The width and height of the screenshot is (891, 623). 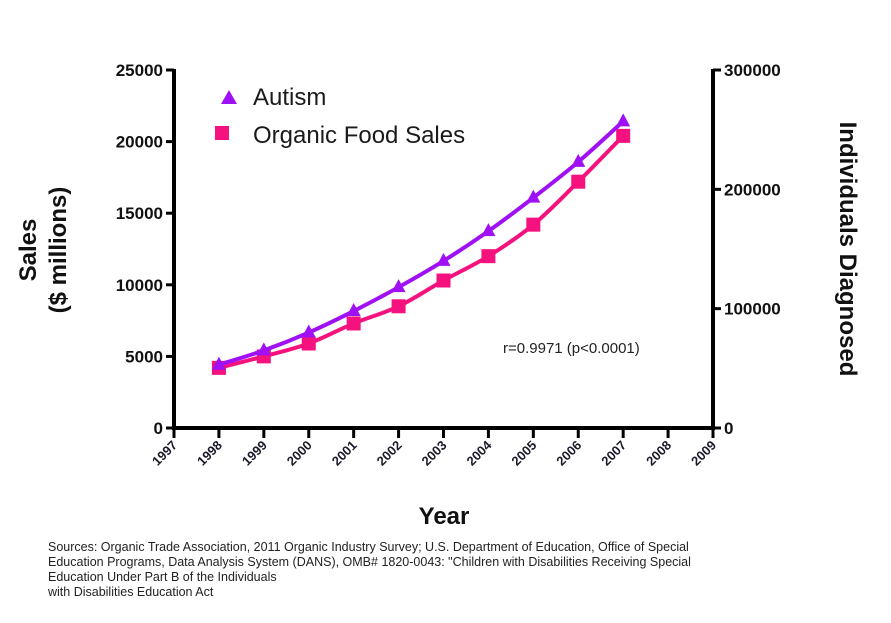 What do you see at coordinates (344, 453) in the screenshot?
I see `x-tick-label: 2001` at bounding box center [344, 453].